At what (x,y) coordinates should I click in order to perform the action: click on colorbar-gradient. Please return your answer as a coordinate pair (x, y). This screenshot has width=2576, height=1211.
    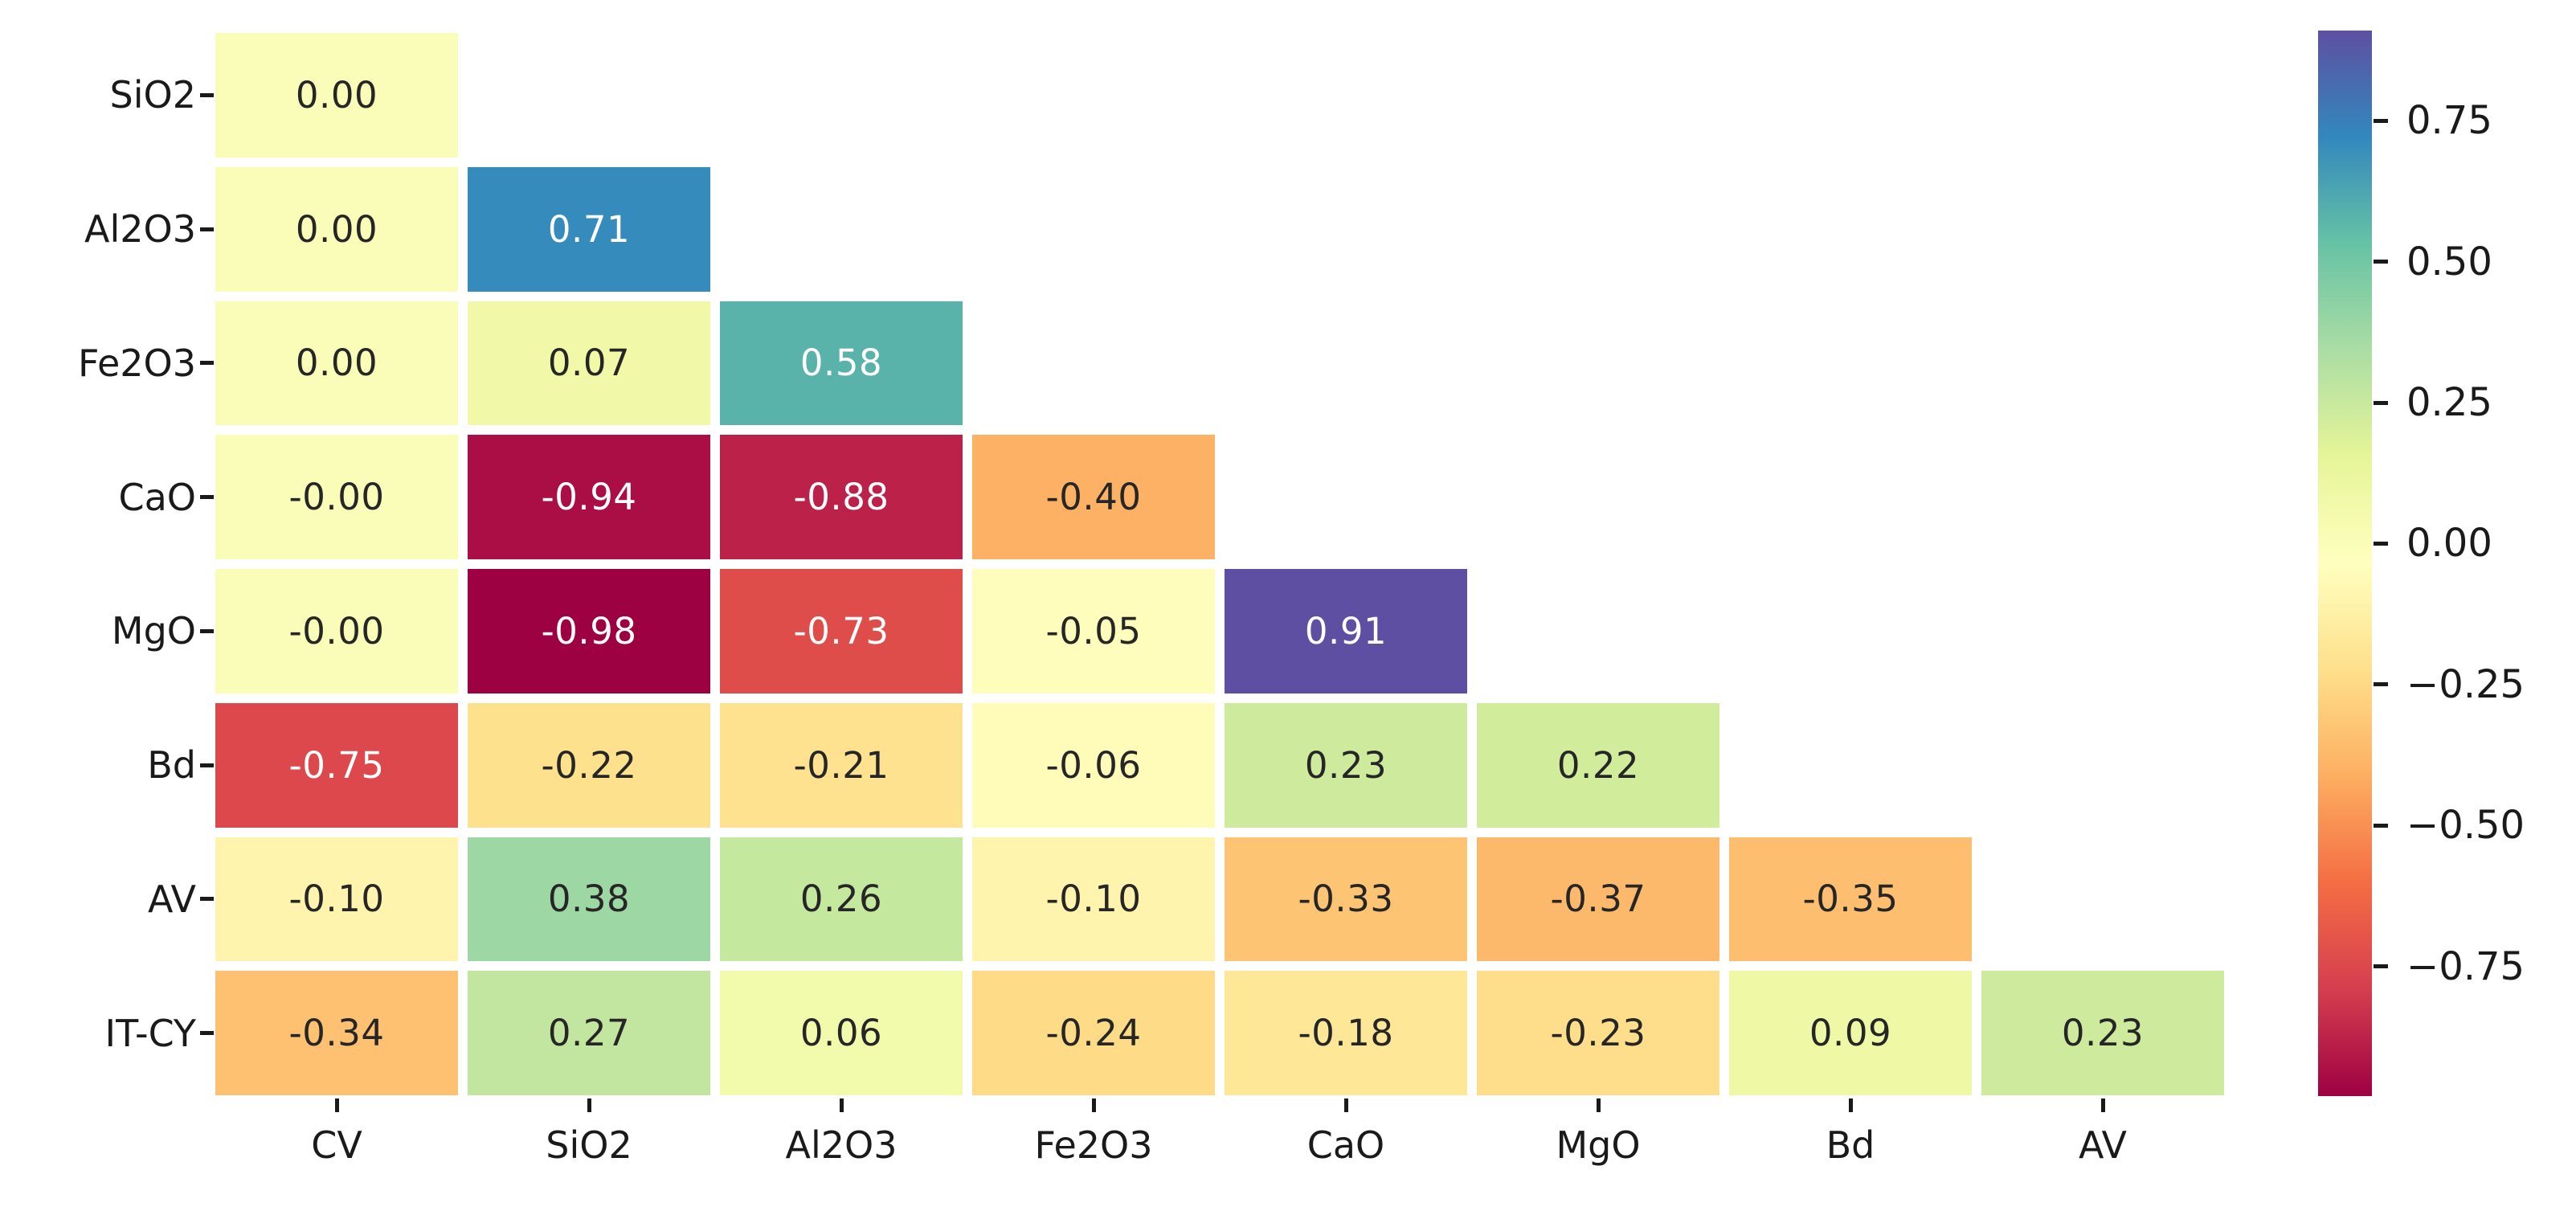
    Looking at the image, I should click on (2345, 563).